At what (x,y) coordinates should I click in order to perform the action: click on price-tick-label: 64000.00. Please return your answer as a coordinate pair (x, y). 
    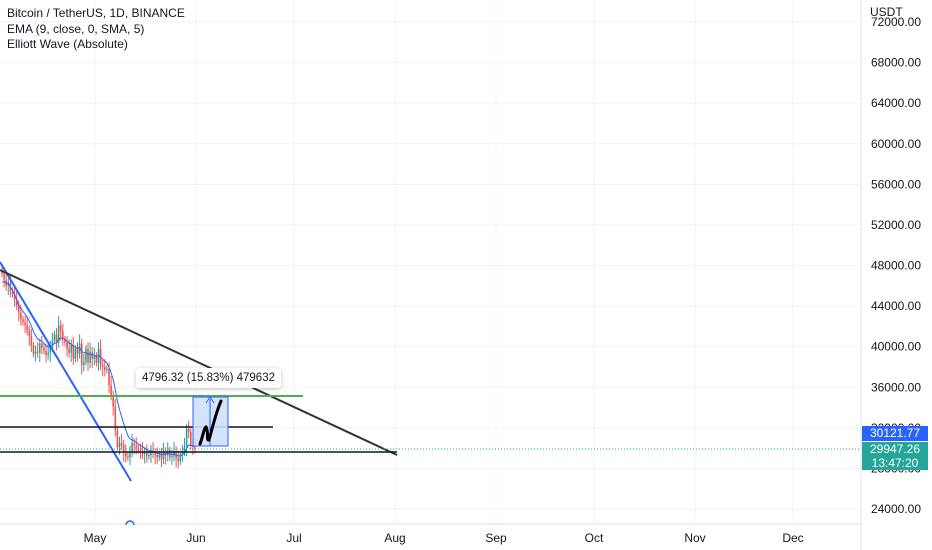
    Looking at the image, I should click on (896, 103).